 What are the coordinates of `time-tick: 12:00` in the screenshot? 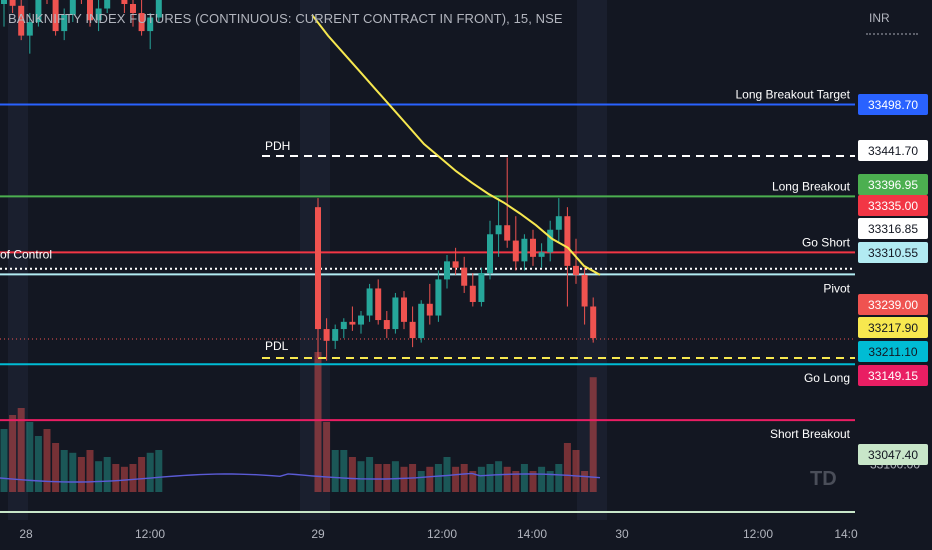 It's located at (150, 534).